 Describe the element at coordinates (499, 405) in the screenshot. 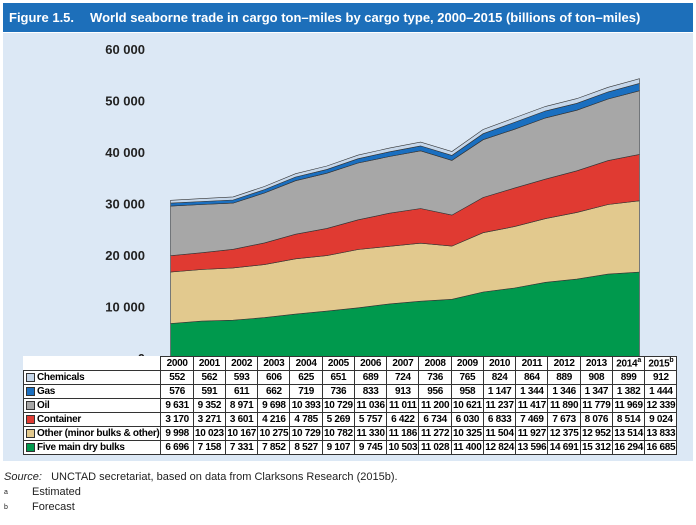

I see `data-label: 11 237` at that location.